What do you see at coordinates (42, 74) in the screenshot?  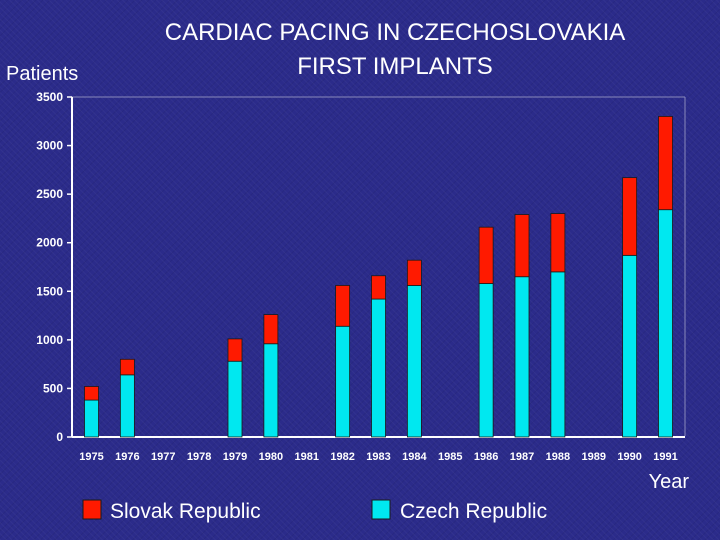 I see `y-axis-label: Patients` at bounding box center [42, 74].